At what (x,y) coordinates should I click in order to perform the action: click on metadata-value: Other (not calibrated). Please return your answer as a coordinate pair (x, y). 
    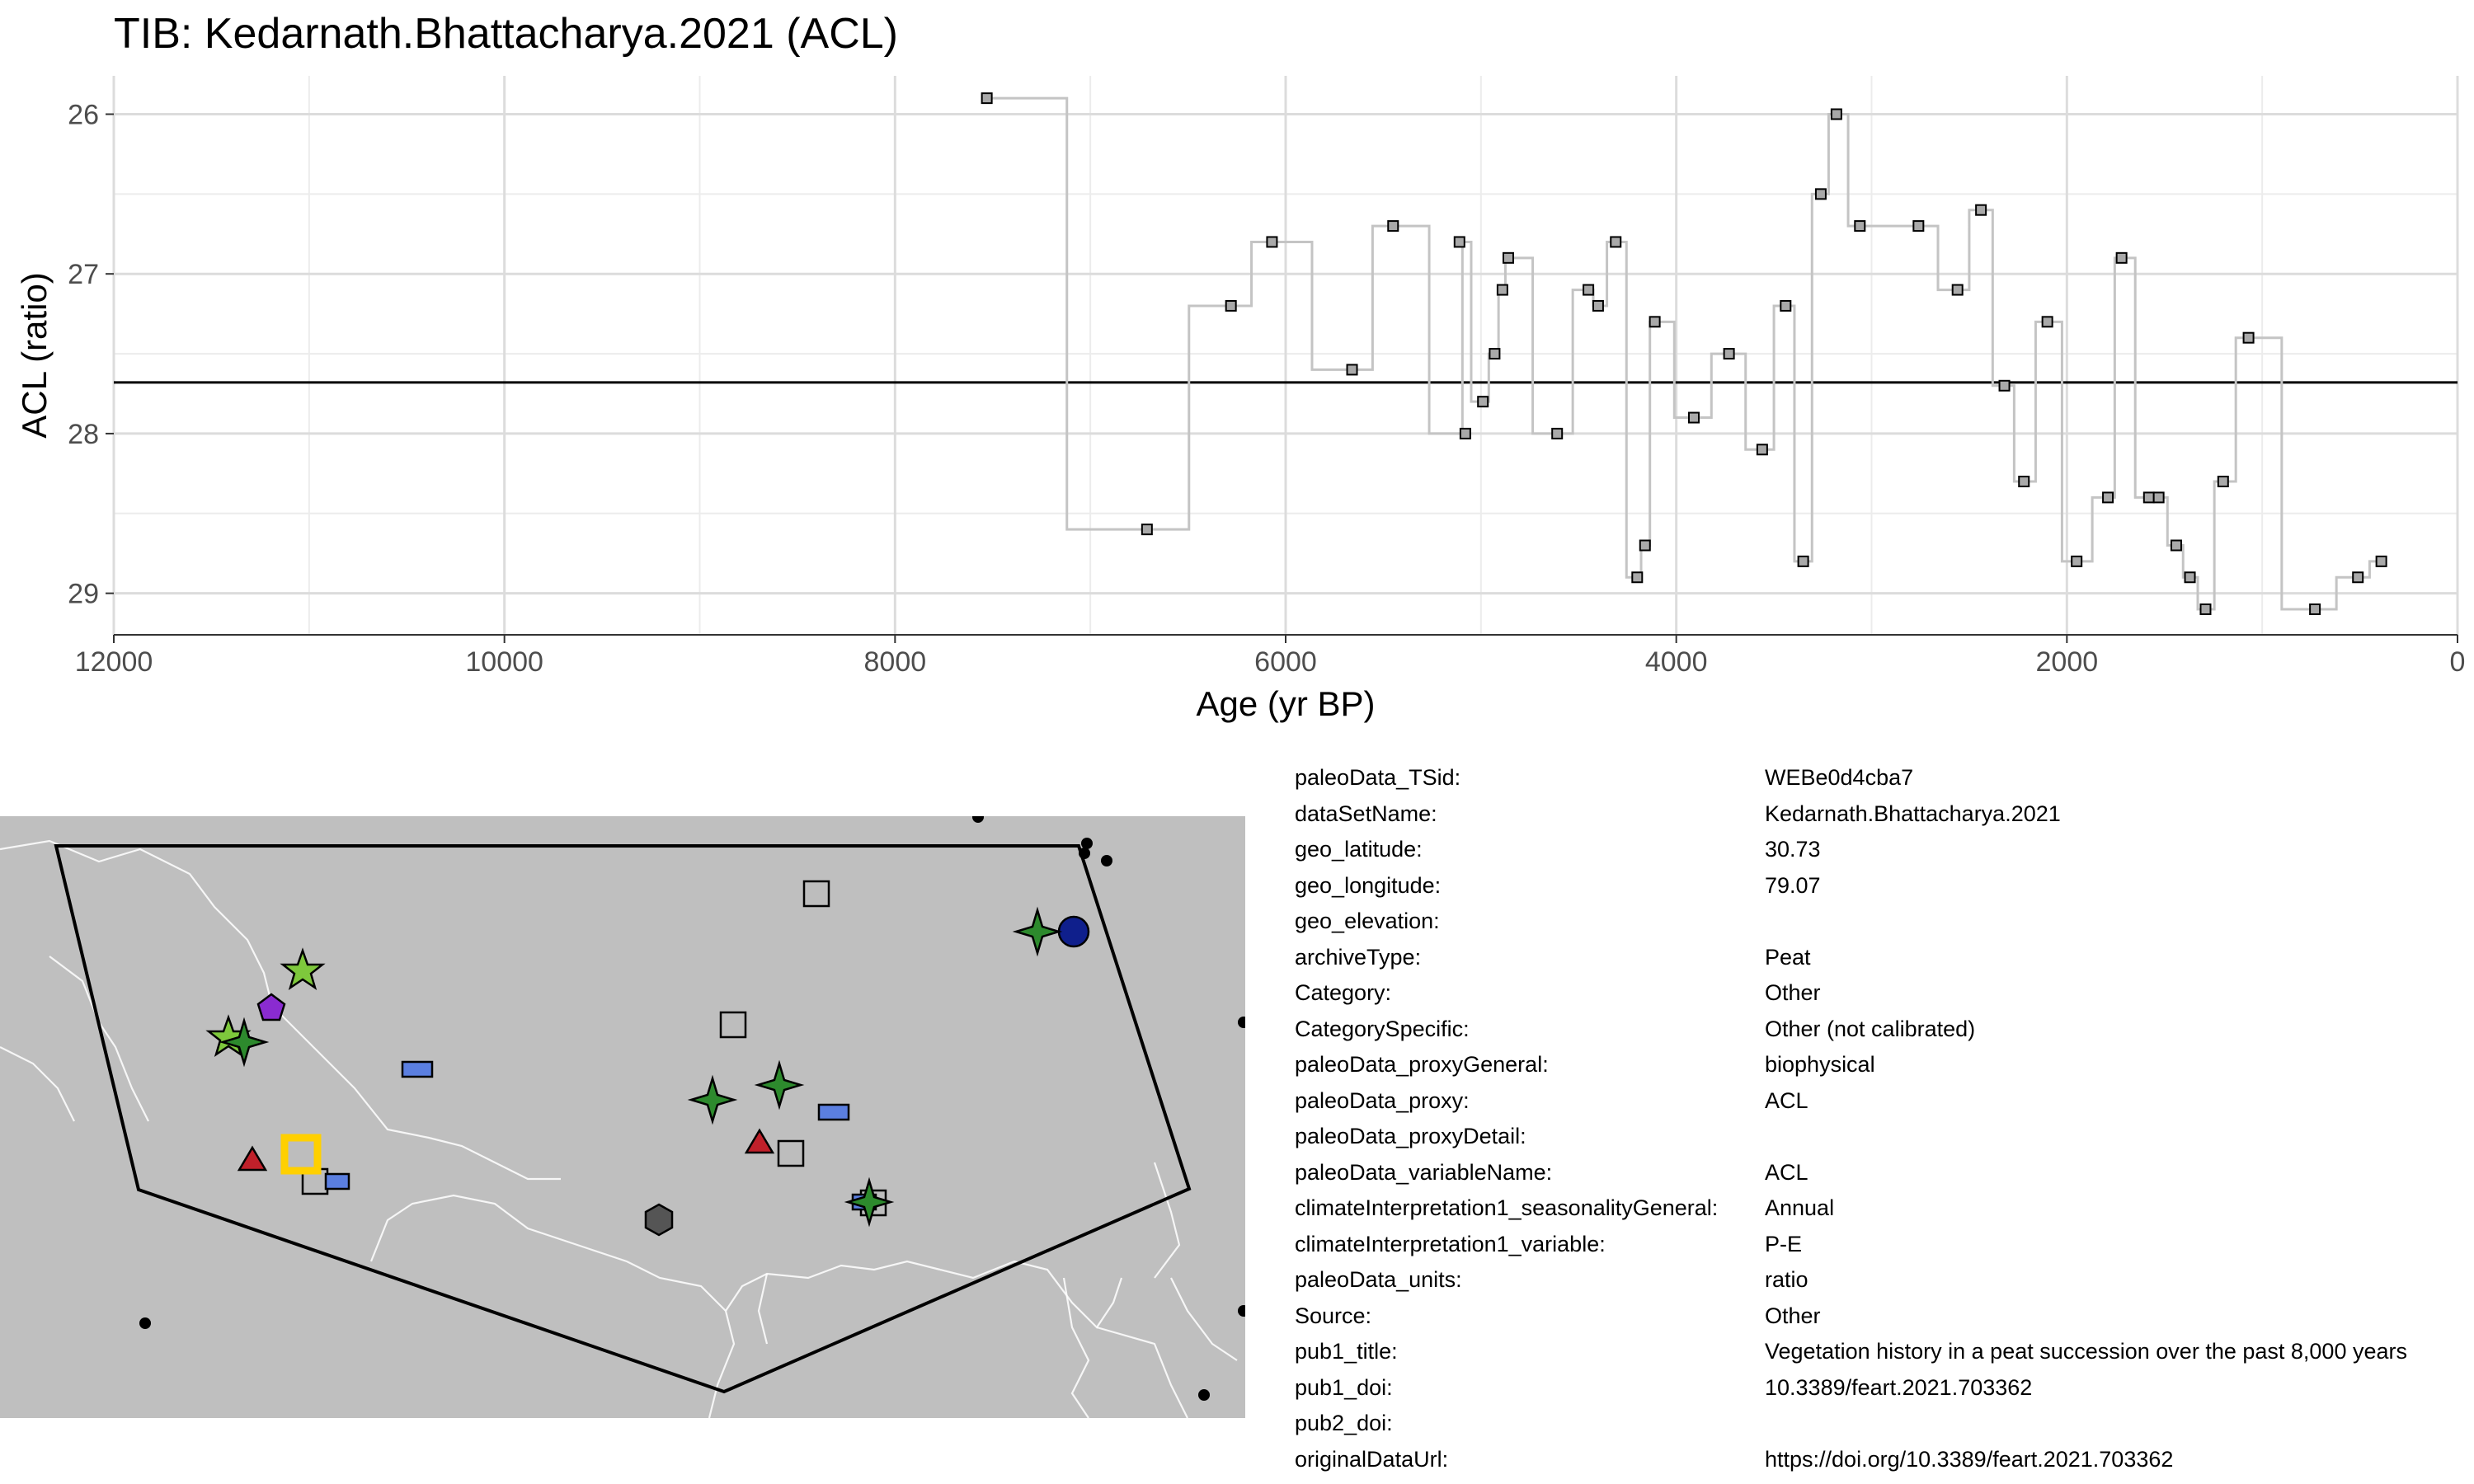
    Looking at the image, I should click on (1870, 1028).